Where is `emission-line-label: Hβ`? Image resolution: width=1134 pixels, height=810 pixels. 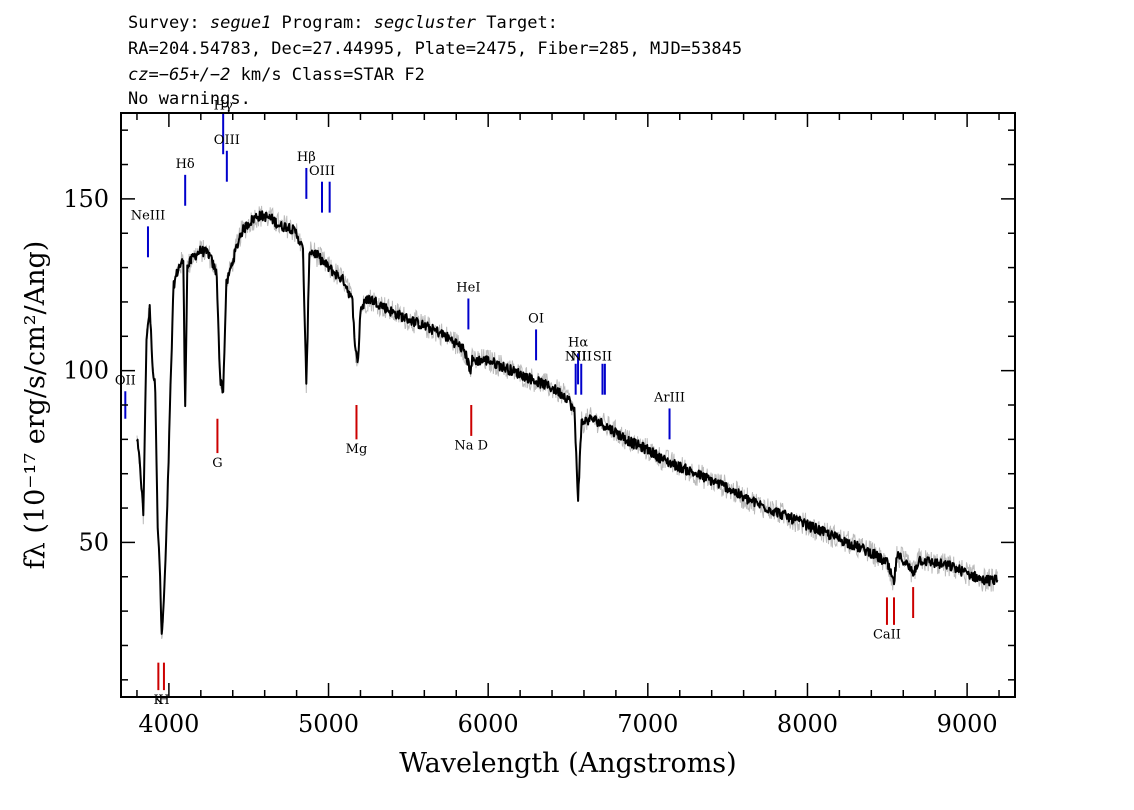 emission-line-label: Hβ is located at coordinates (306, 157).